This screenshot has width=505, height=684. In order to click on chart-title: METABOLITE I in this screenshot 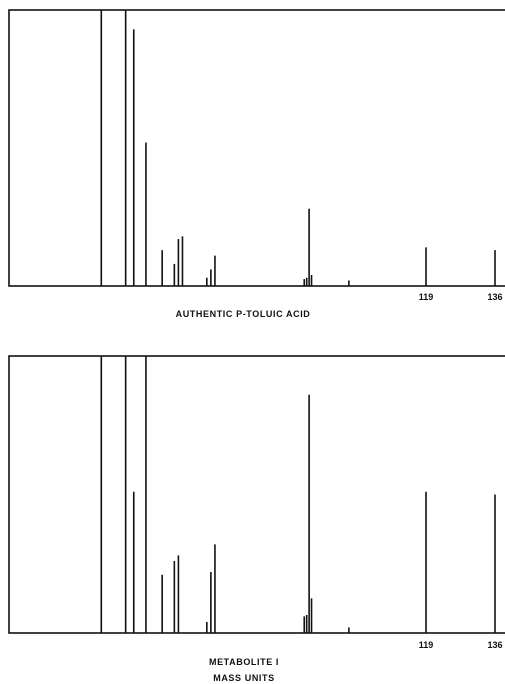, I will do `click(244, 662)`.